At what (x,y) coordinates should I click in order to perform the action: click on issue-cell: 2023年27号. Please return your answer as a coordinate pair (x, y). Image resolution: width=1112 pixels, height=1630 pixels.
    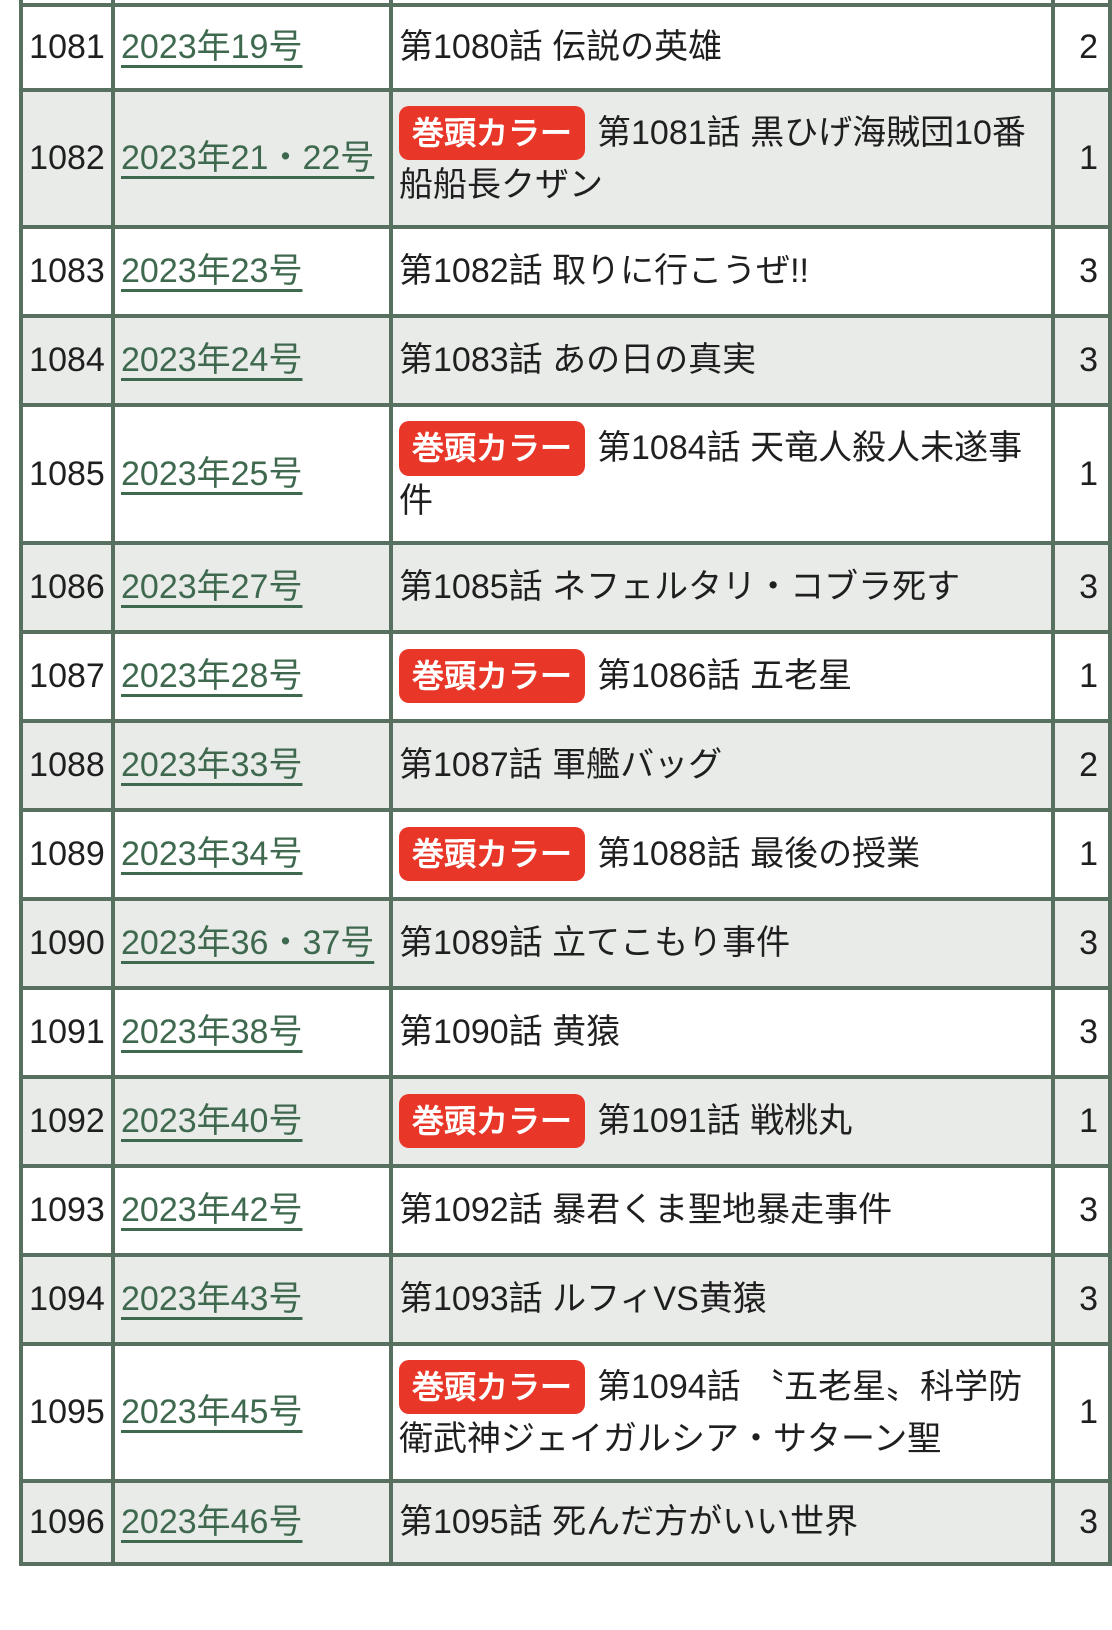
    Looking at the image, I should click on (252, 587).